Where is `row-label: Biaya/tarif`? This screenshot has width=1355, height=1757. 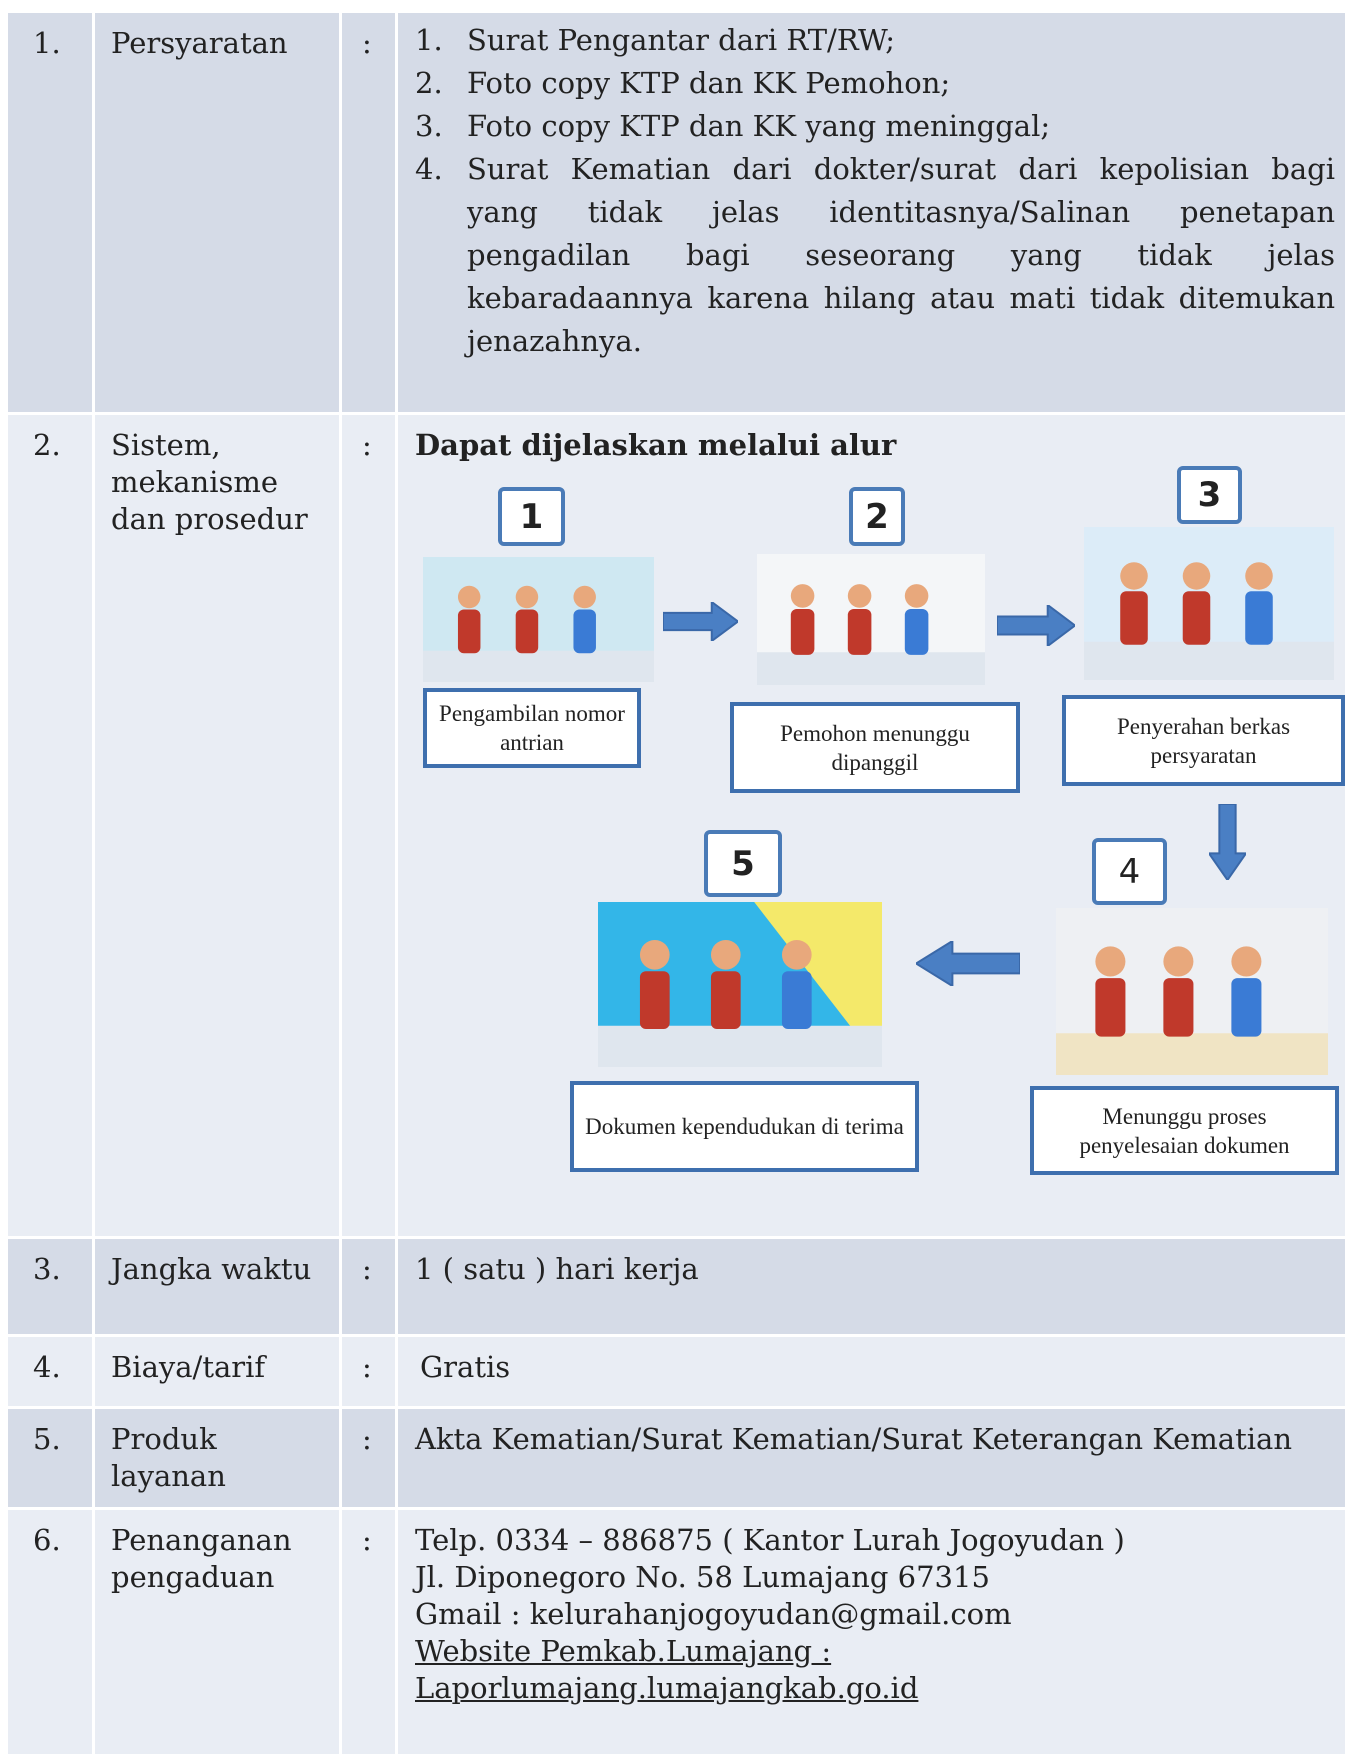
row-label: Biaya/tarif is located at coordinates (188, 1367).